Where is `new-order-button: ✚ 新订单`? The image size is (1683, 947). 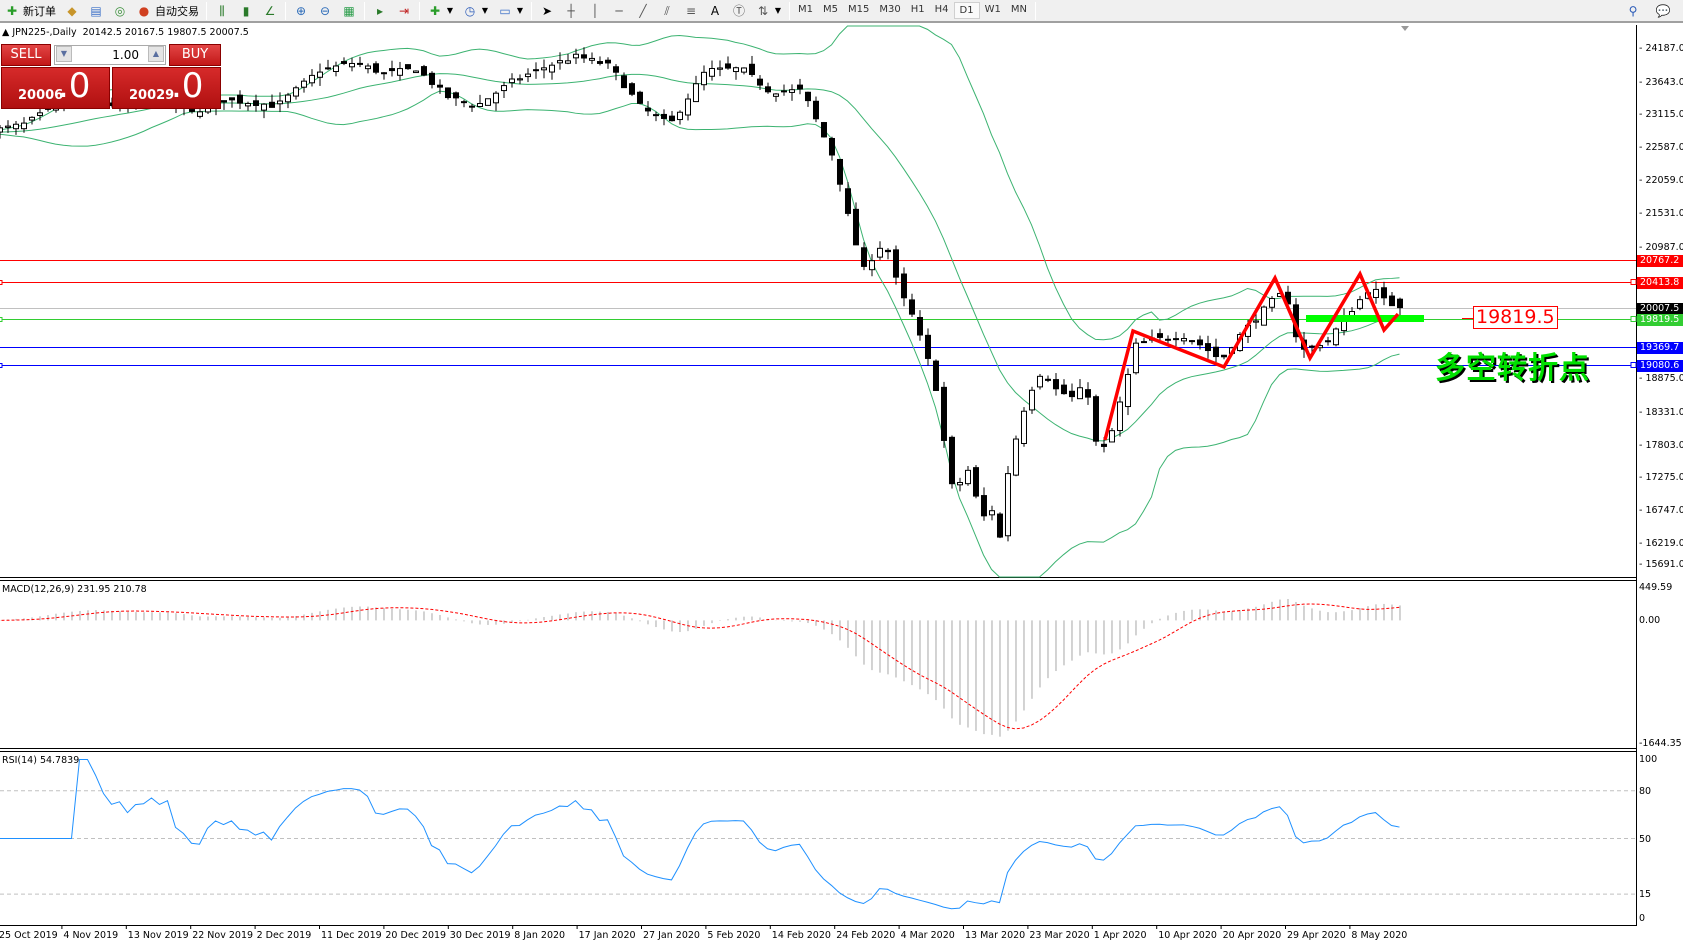
new-order-button: ✚ 新订单 is located at coordinates (30, 11).